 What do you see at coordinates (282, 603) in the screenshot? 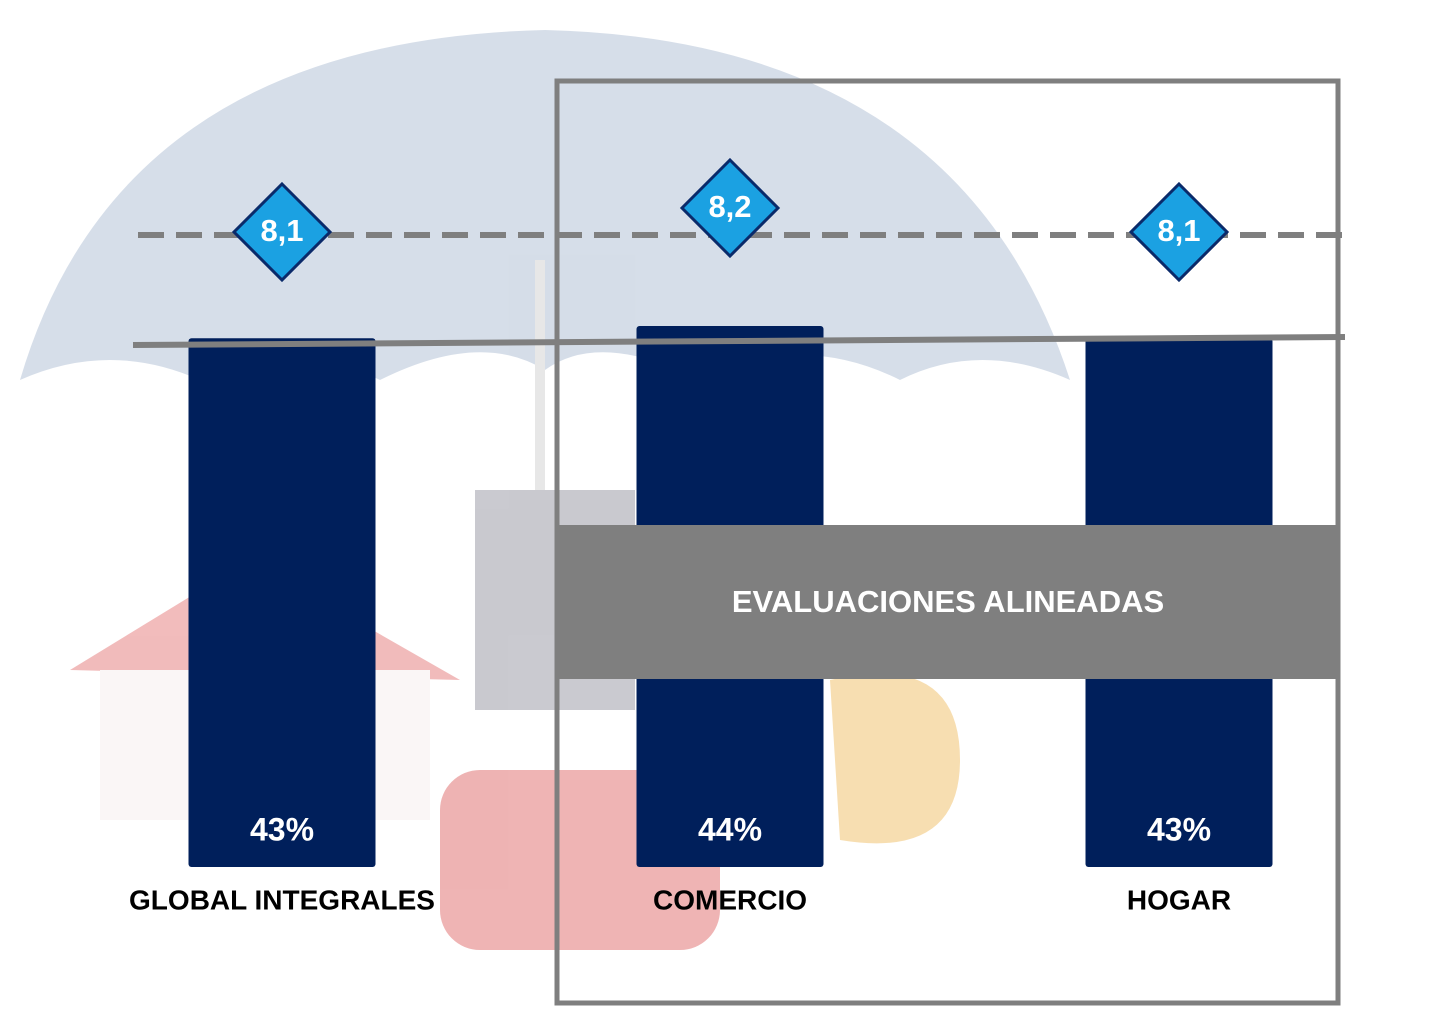
I see `bar` at bounding box center [282, 603].